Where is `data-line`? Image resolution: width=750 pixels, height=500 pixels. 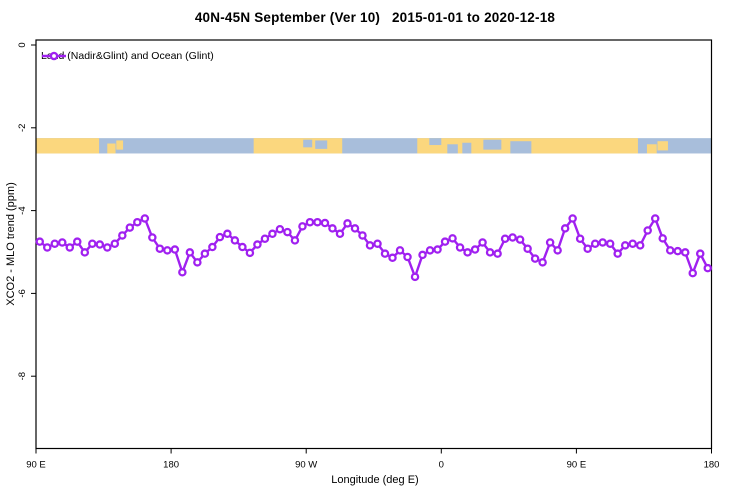 data-line is located at coordinates (373, 248).